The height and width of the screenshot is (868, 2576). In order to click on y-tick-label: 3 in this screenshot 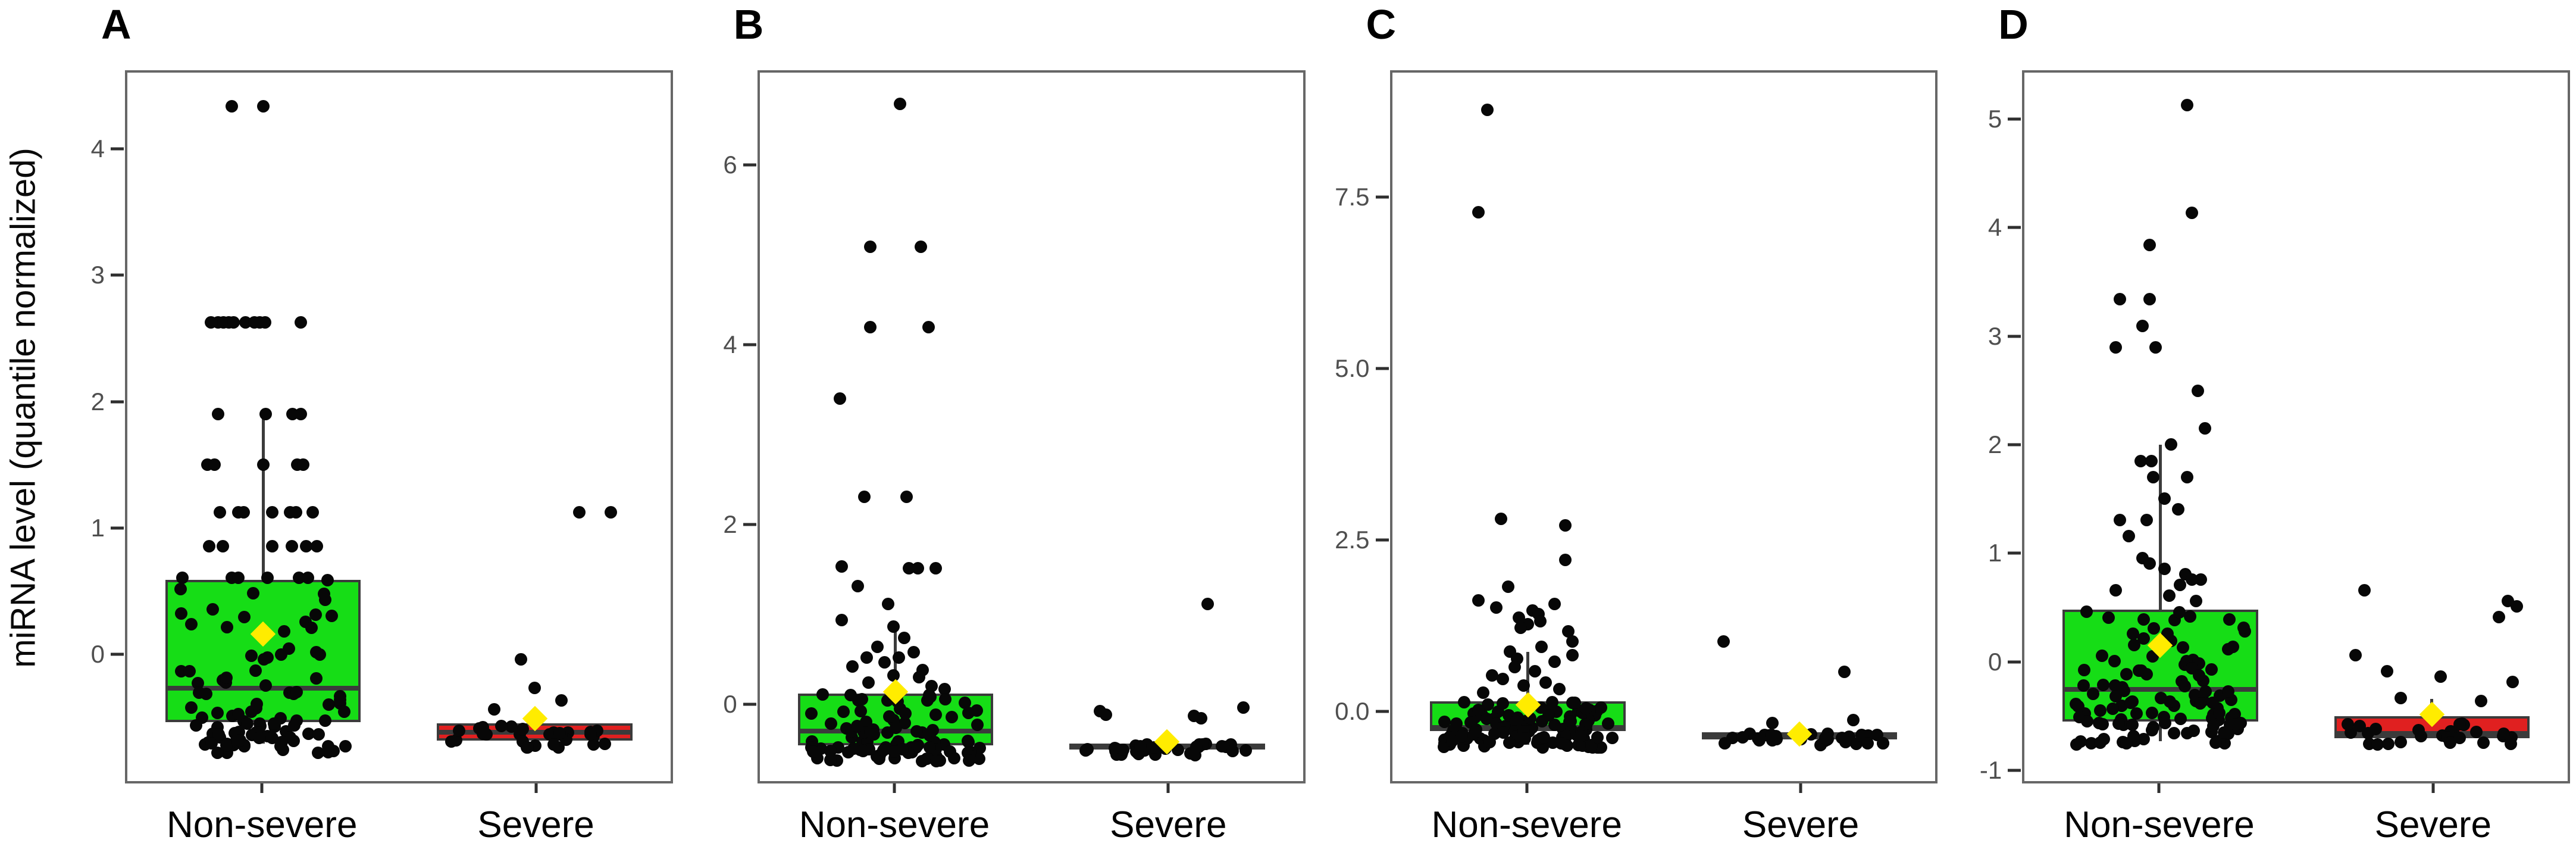, I will do `click(1994, 335)`.